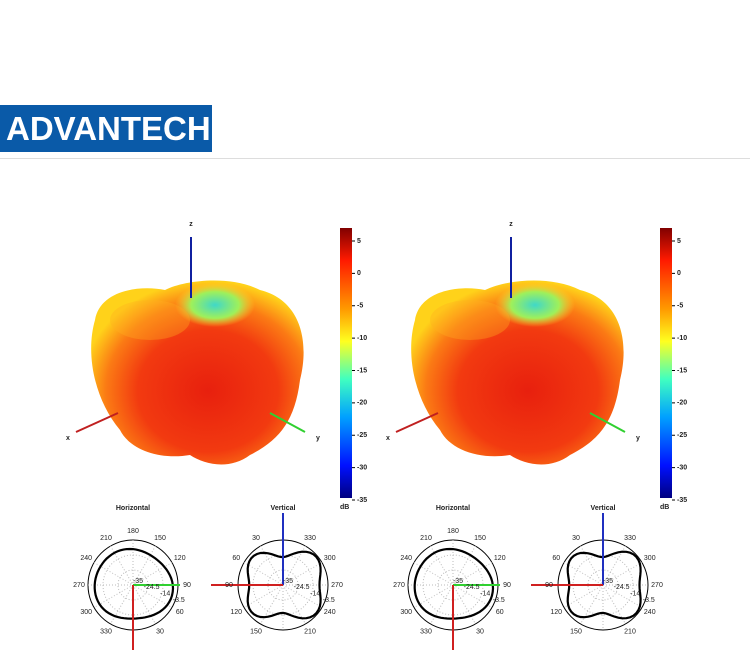 The height and width of the screenshot is (650, 750). Describe the element at coordinates (106, 128) in the screenshot. I see `logo: ADVANTECH` at that location.